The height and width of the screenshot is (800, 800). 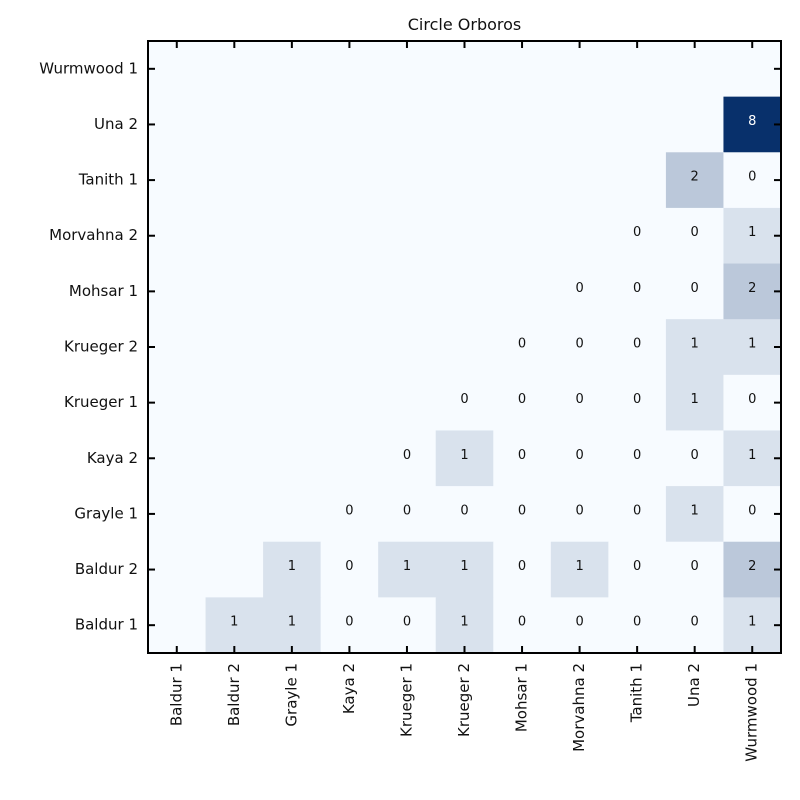 I want to click on cell-value-label: 2, so click(x=752, y=288).